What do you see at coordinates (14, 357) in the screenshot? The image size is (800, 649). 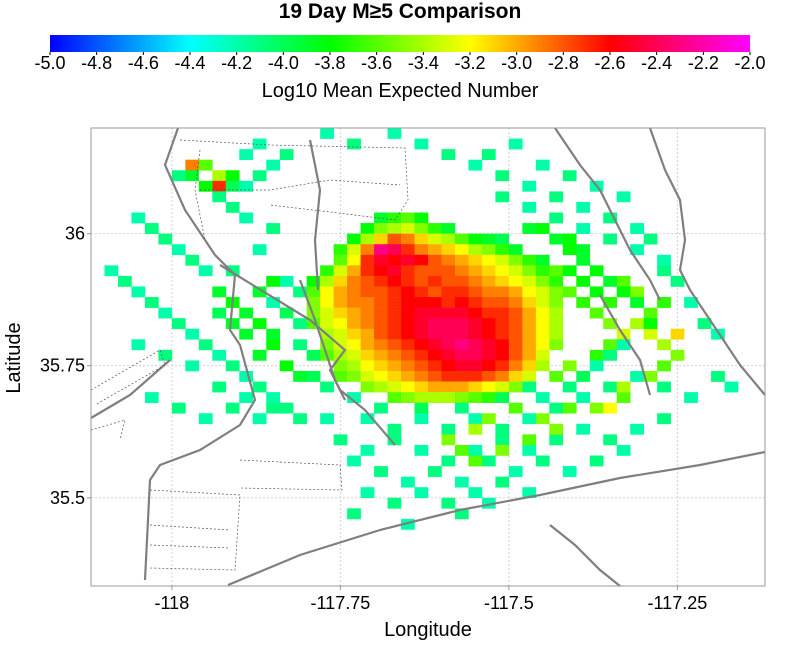 I see `y-axis-label: Latitude` at bounding box center [14, 357].